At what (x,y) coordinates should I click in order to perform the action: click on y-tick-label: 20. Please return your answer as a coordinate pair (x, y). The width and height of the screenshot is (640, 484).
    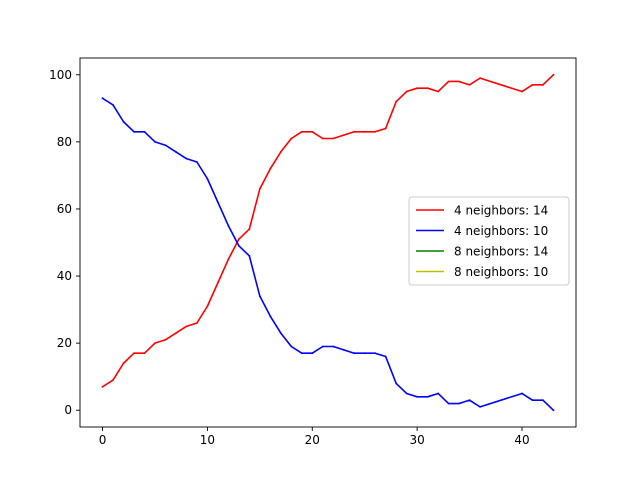
    Looking at the image, I should click on (64, 343).